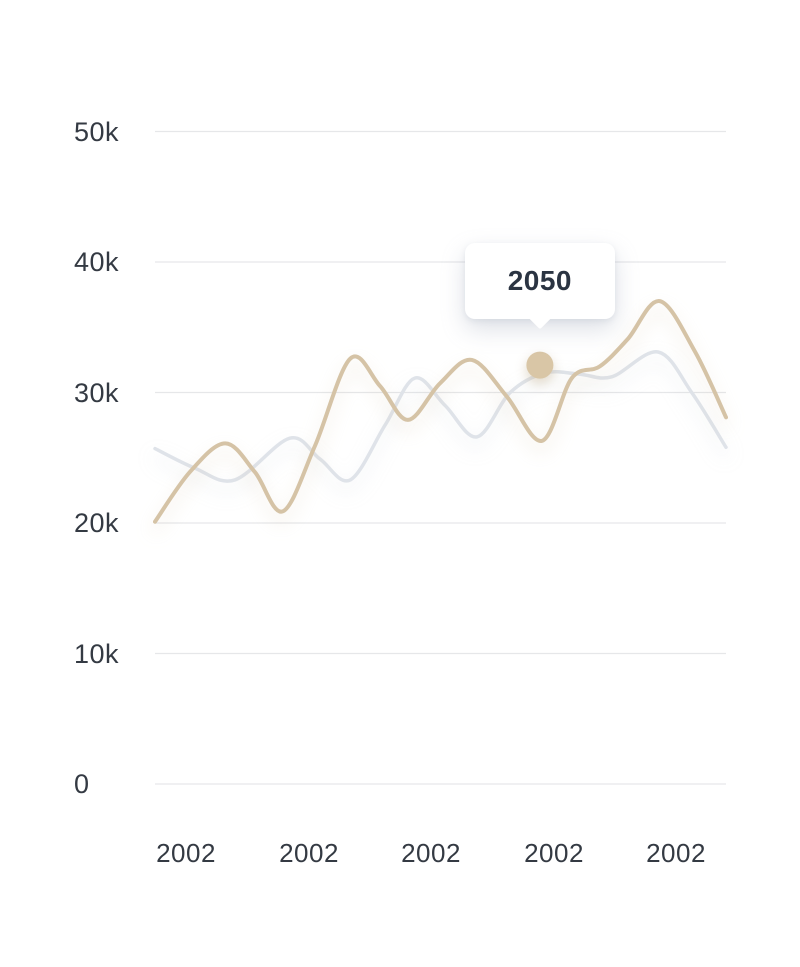 This screenshot has height=967, width=800. I want to click on y-axis-tick-10k: 10k, so click(97, 654).